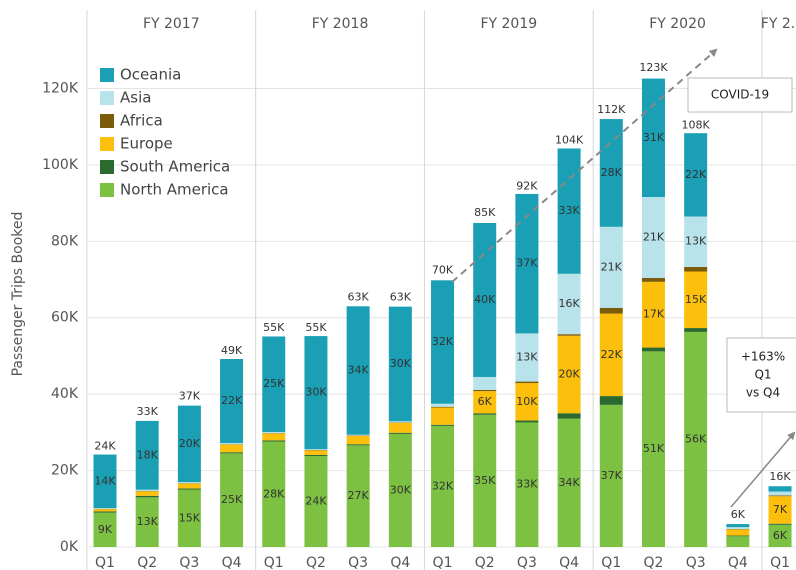 Image resolution: width=796 pixels, height=570 pixels. Describe the element at coordinates (359, 296) in the screenshot. I see `total-label: 63K` at that location.